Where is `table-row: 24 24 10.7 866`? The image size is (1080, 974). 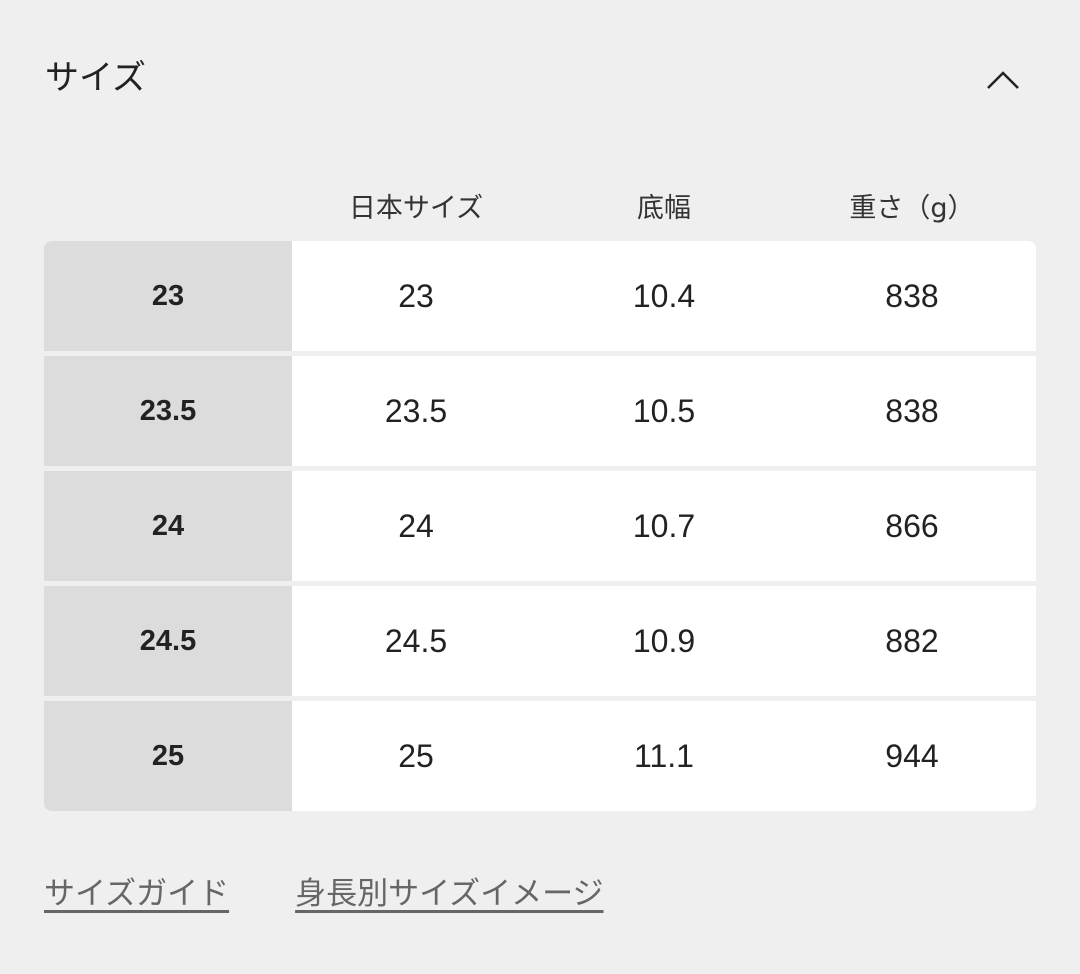 table-row: 24 24 10.7 866 is located at coordinates (540, 526).